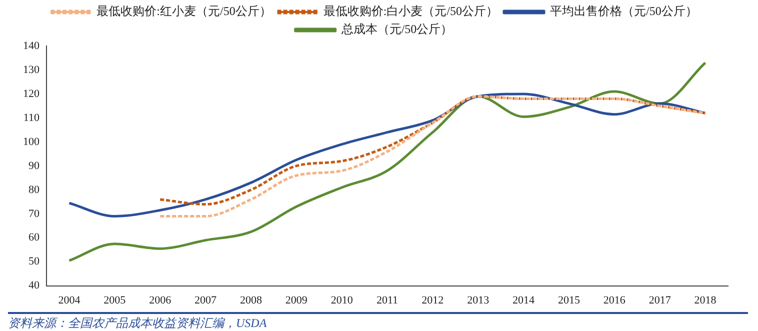 Image resolution: width=758 pixels, height=331 pixels. Describe the element at coordinates (34, 238) in the screenshot. I see `y-tick-label: 60` at that location.